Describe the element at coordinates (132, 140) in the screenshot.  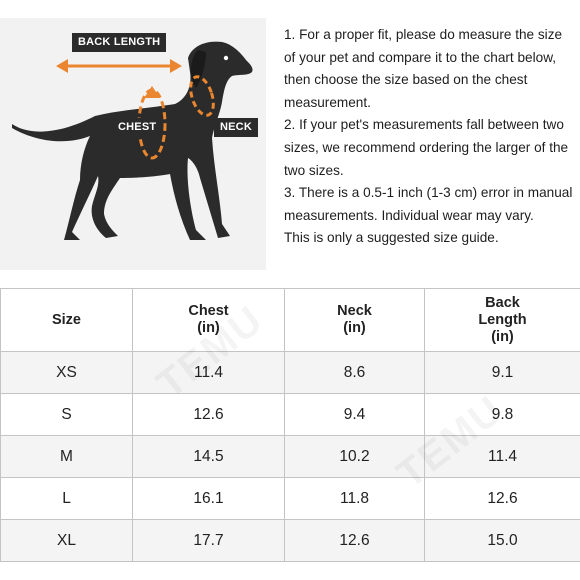
I see `dog-silhouette-icon` at that location.